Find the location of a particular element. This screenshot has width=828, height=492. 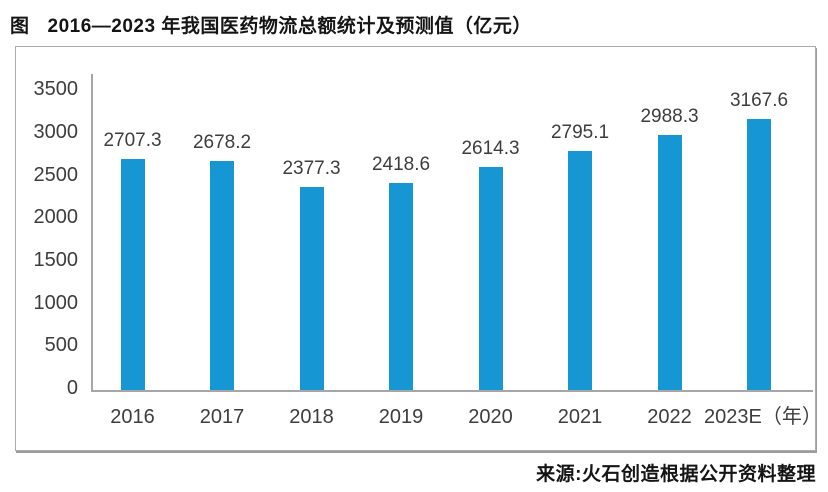

bar-value-label: 2988.3 is located at coordinates (669, 116).